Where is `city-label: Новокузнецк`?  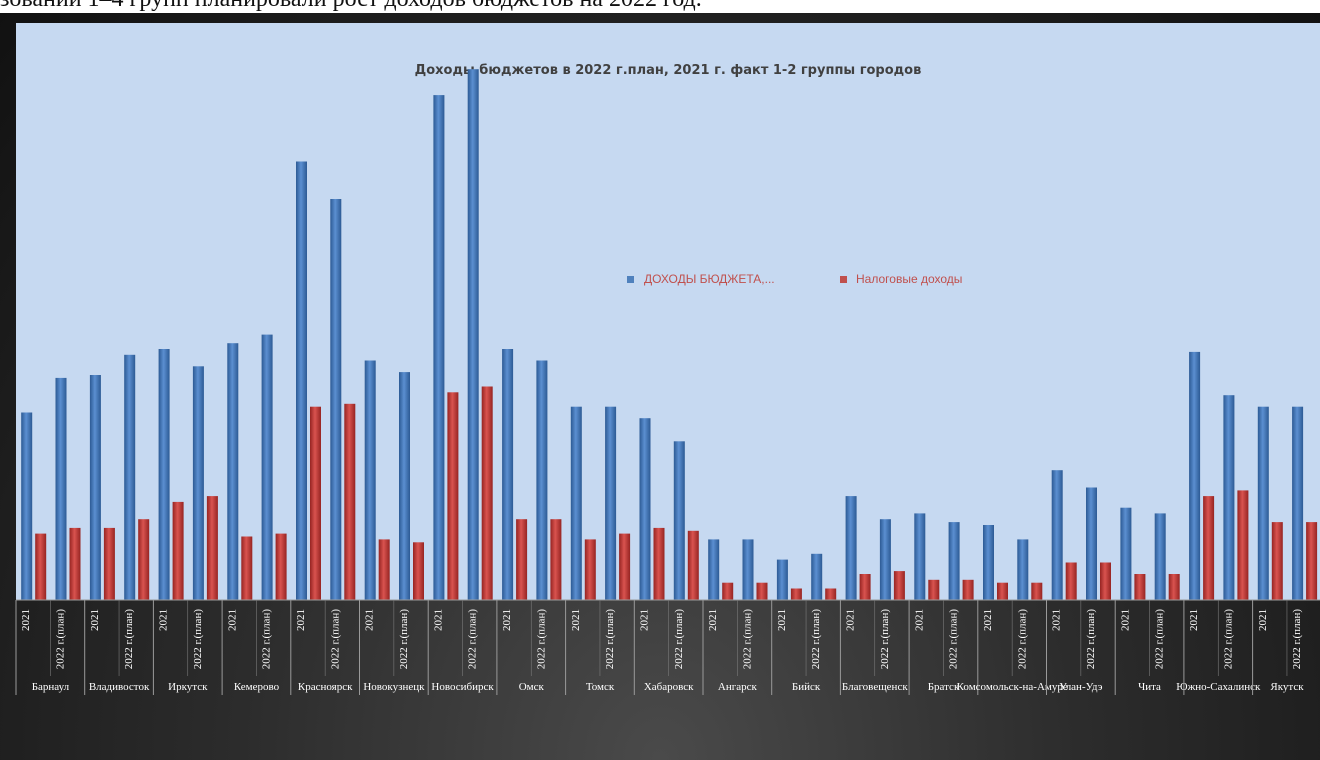
city-label: Новокузнецк is located at coordinates (394, 687).